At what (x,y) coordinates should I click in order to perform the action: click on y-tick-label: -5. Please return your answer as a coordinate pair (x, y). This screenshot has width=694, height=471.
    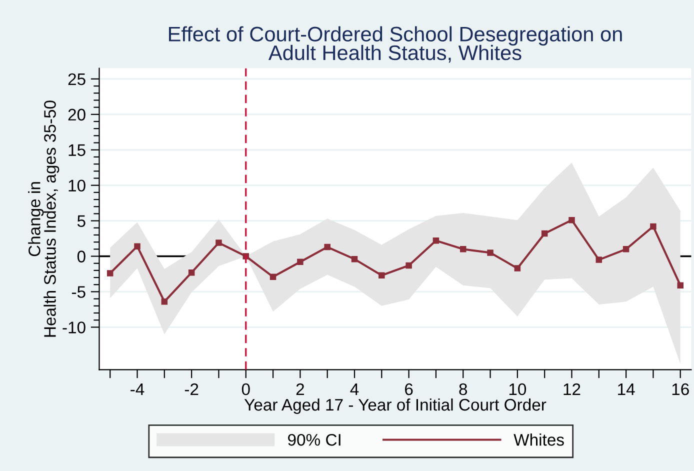
    Looking at the image, I should click on (79, 292).